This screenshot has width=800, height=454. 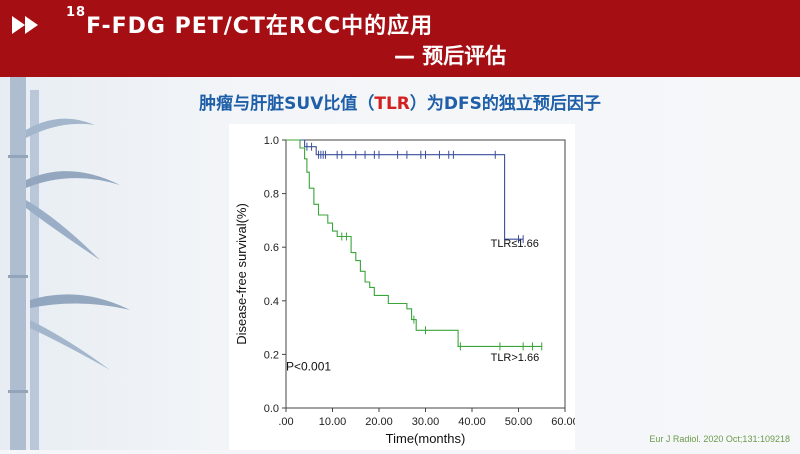 What do you see at coordinates (379, 422) in the screenshot?
I see `x-tick-label: 20.00` at bounding box center [379, 422].